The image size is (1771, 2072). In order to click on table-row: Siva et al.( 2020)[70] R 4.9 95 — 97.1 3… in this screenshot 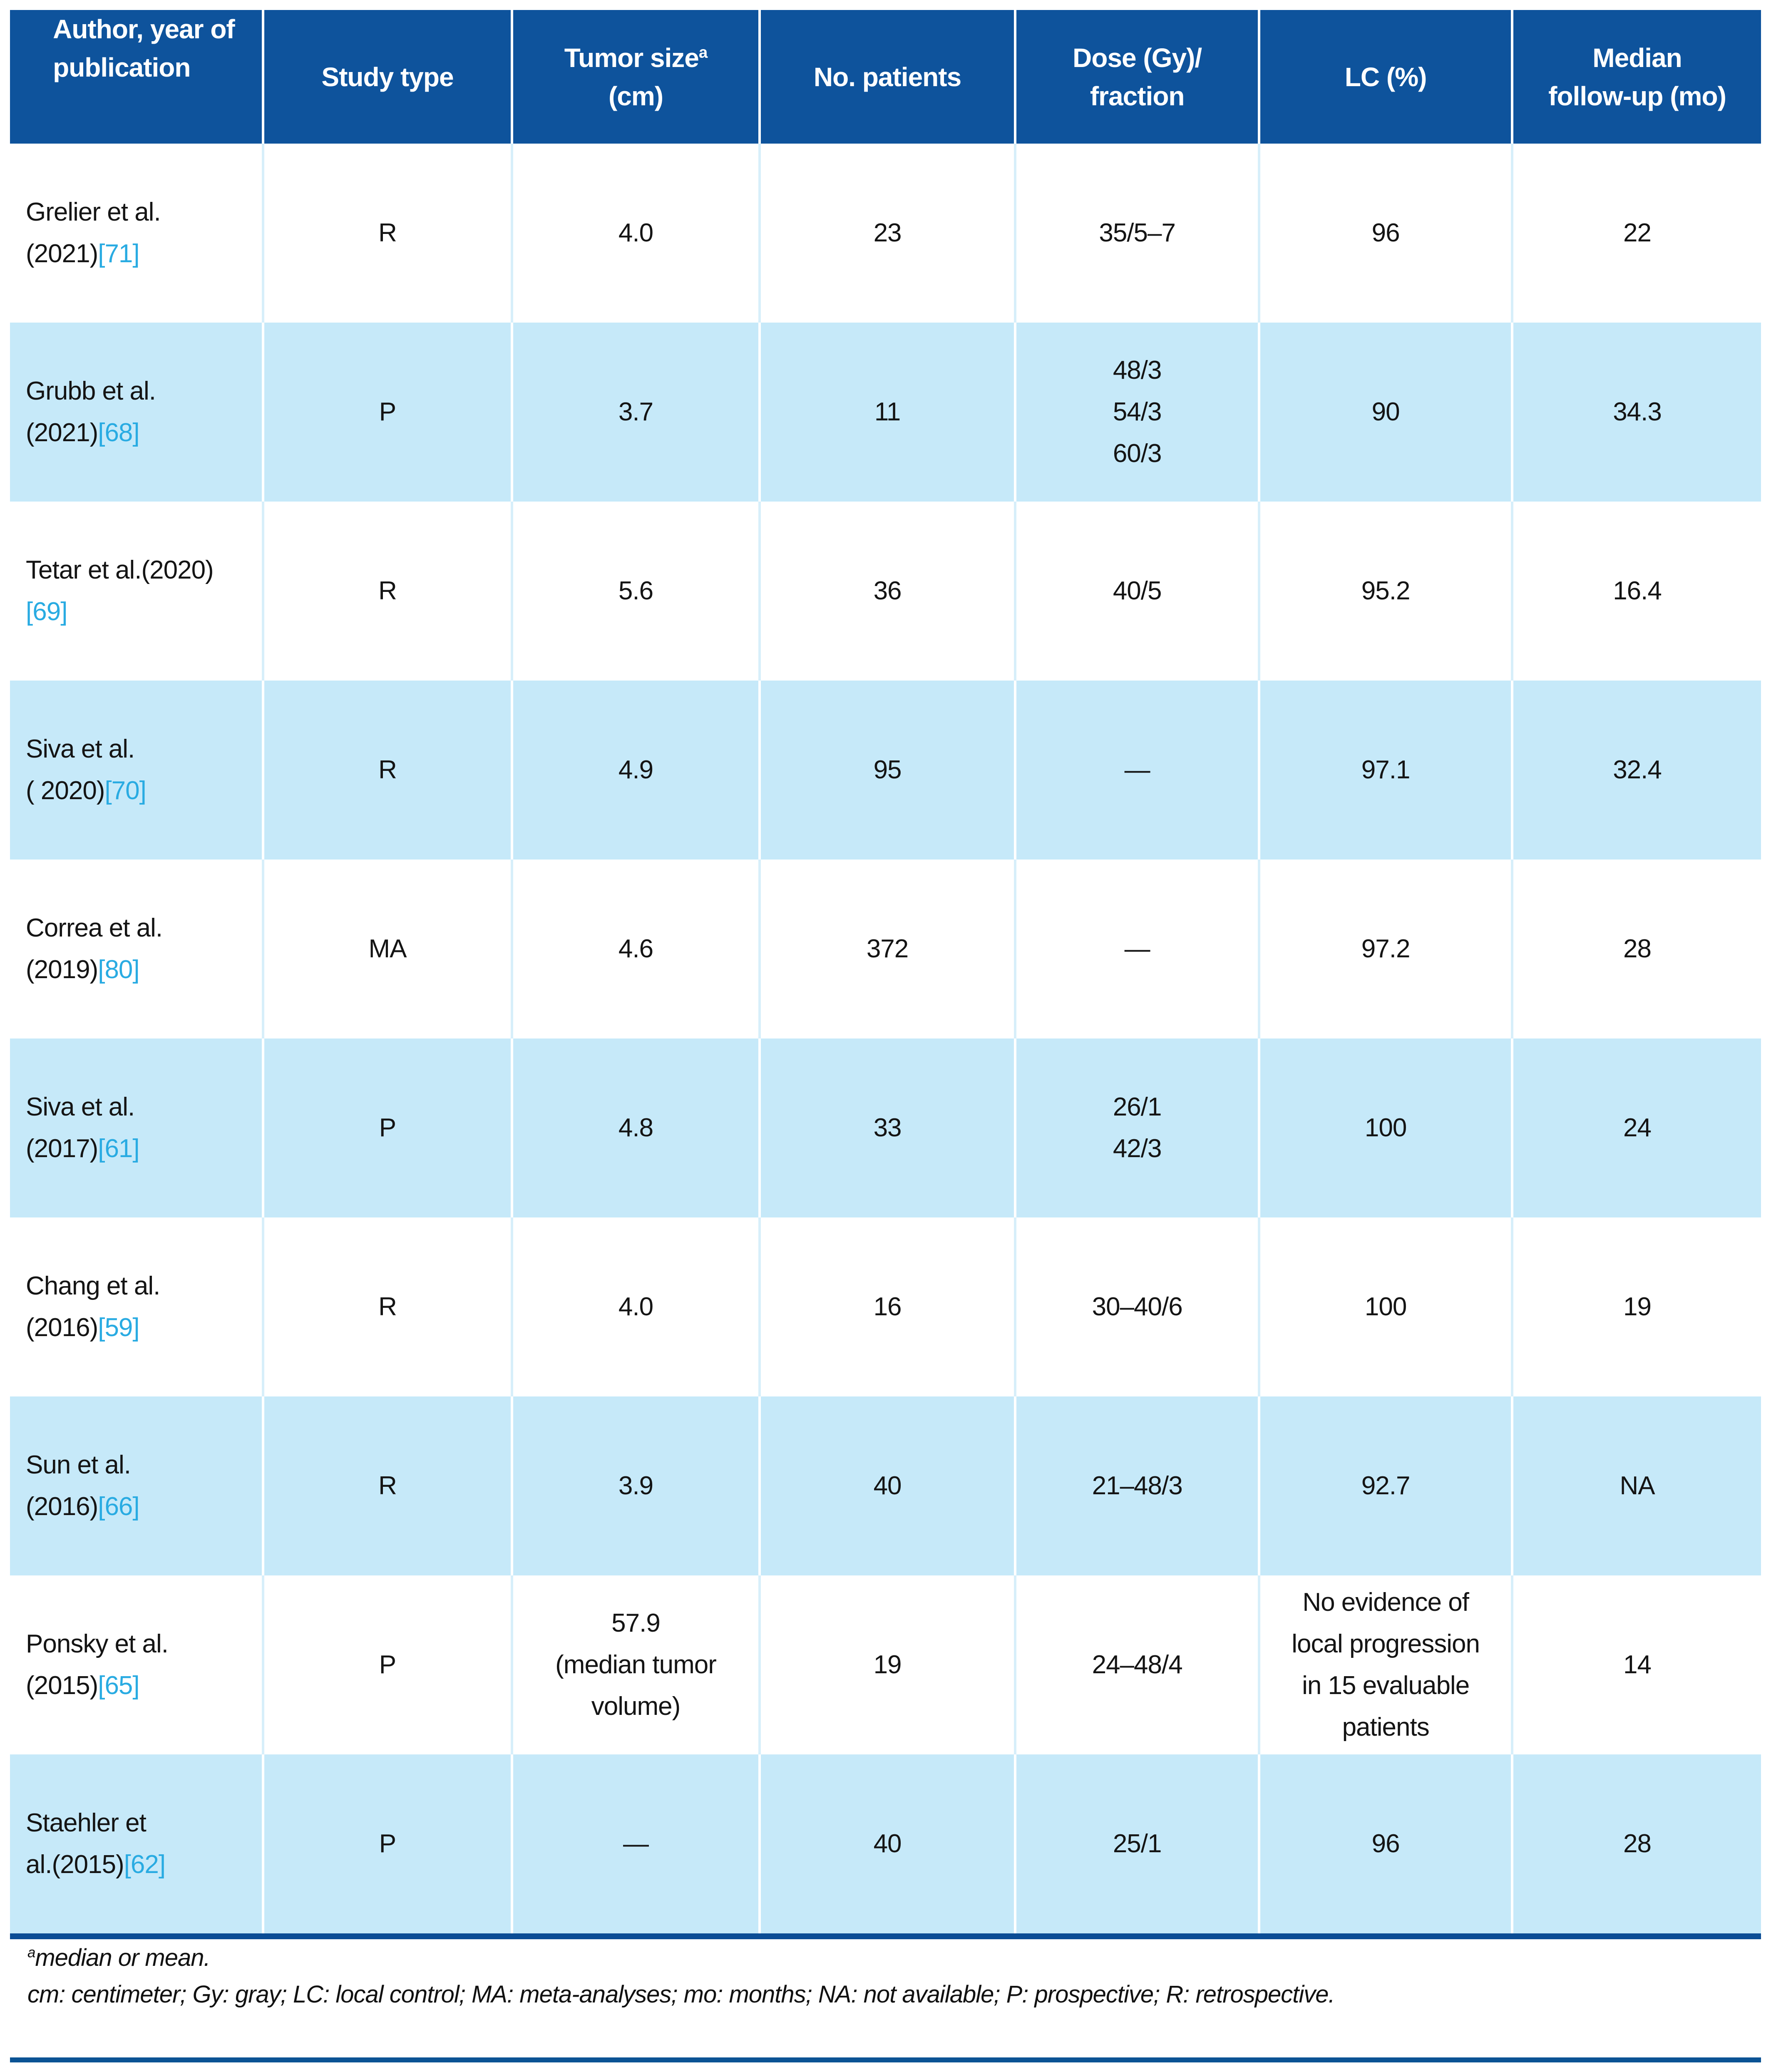, I will do `click(885, 770)`.